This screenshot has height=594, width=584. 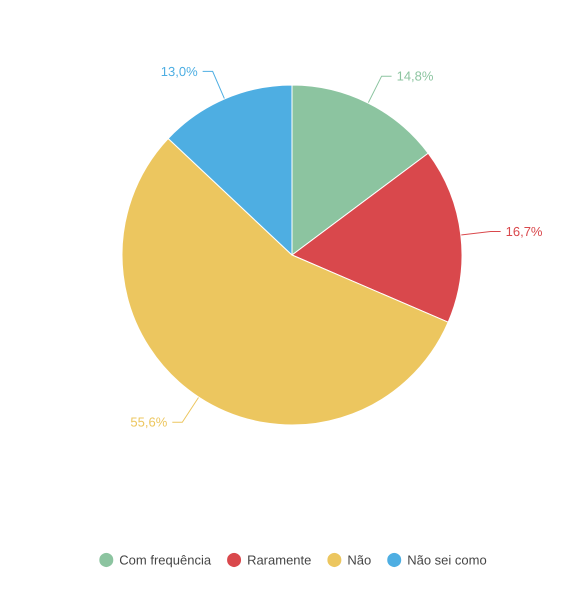 I want to click on legend-label: Não, so click(x=359, y=560).